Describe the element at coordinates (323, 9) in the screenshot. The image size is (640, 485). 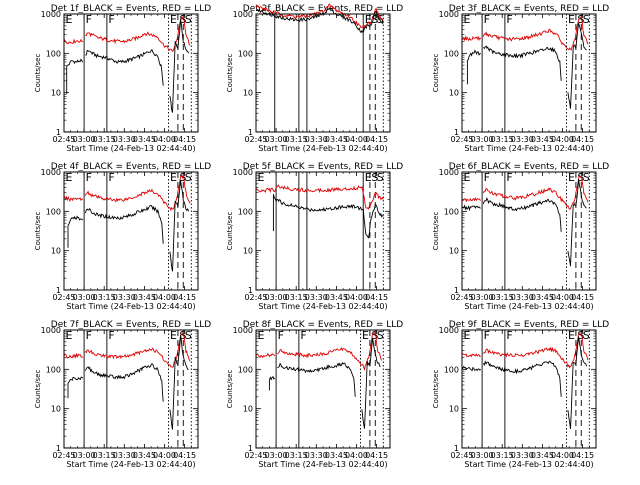
I see `panel-title: Det 2f_BLACK = Events, RED = LLD` at that location.